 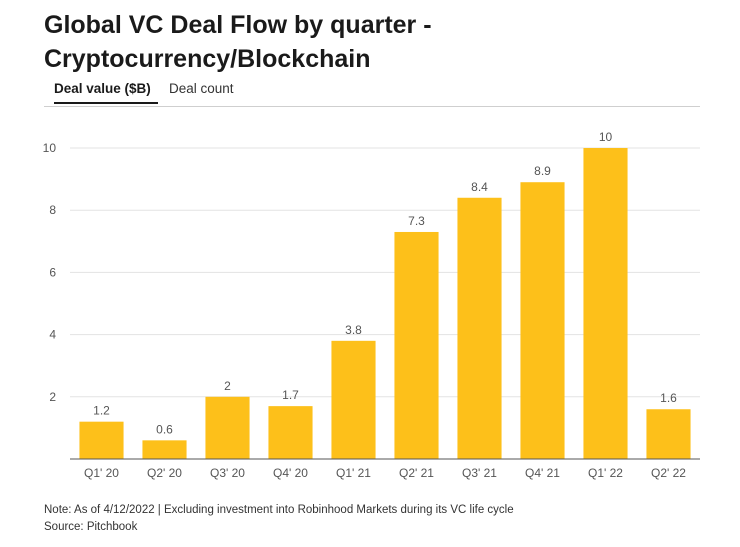 I want to click on x-tick-label: Q2' 20, so click(x=164, y=473).